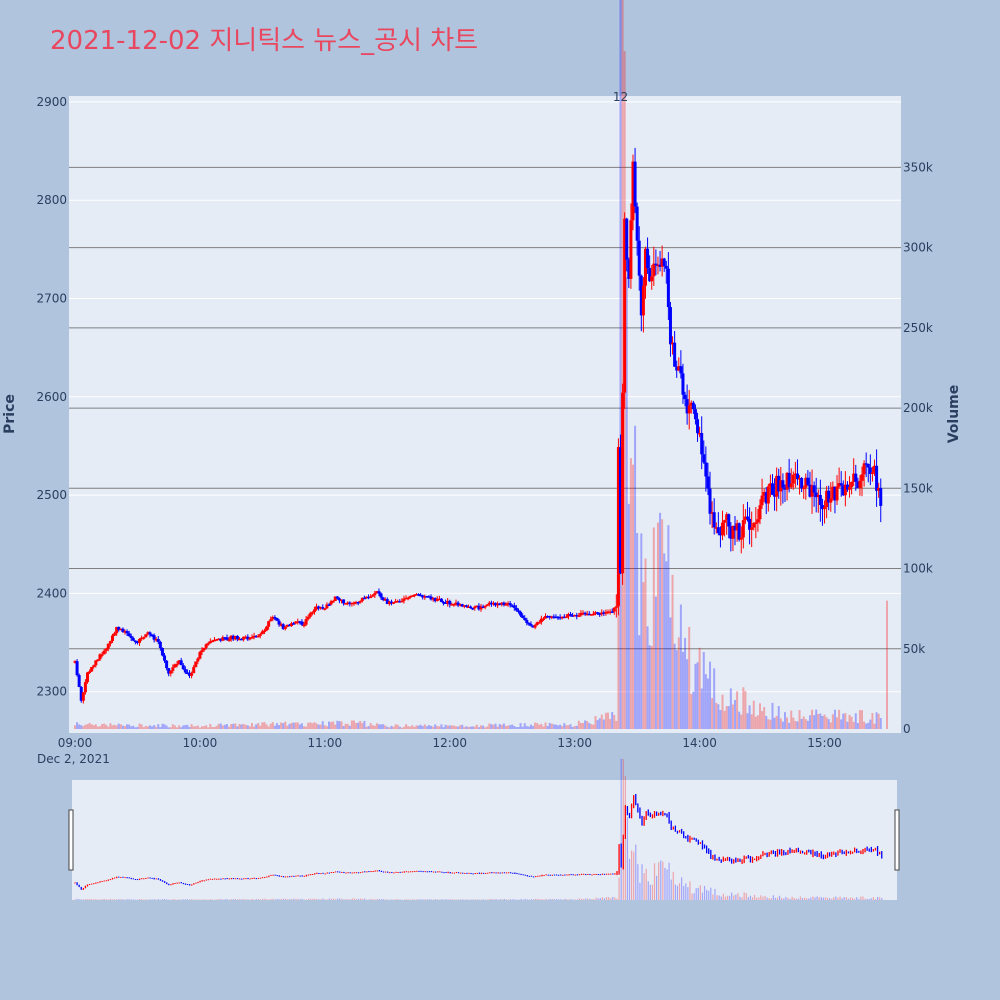 Image resolution: width=1000 pixels, height=1000 pixels. Describe the element at coordinates (264, 41) in the screenshot. I see `chart-title: 2021-12-02 지니틱스 뉴스_공시 차트` at that location.